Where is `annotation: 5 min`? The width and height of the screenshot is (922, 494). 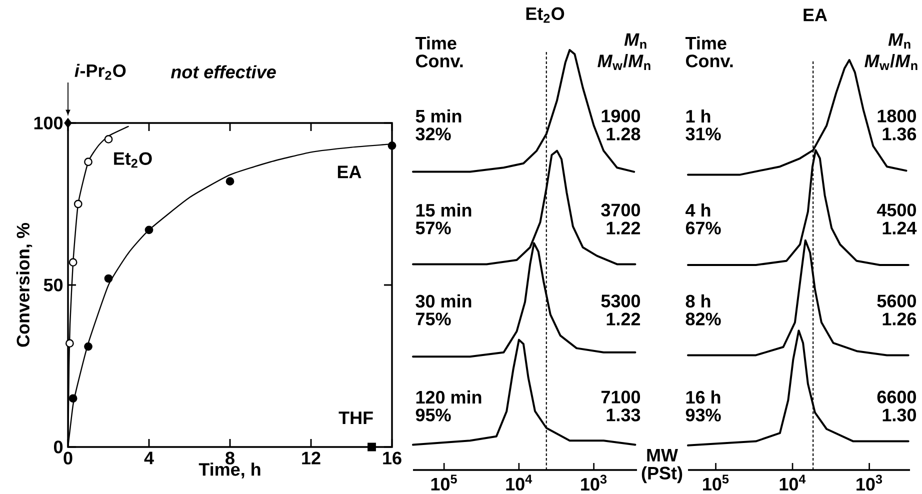
annotation: 5 min is located at coordinates (439, 116).